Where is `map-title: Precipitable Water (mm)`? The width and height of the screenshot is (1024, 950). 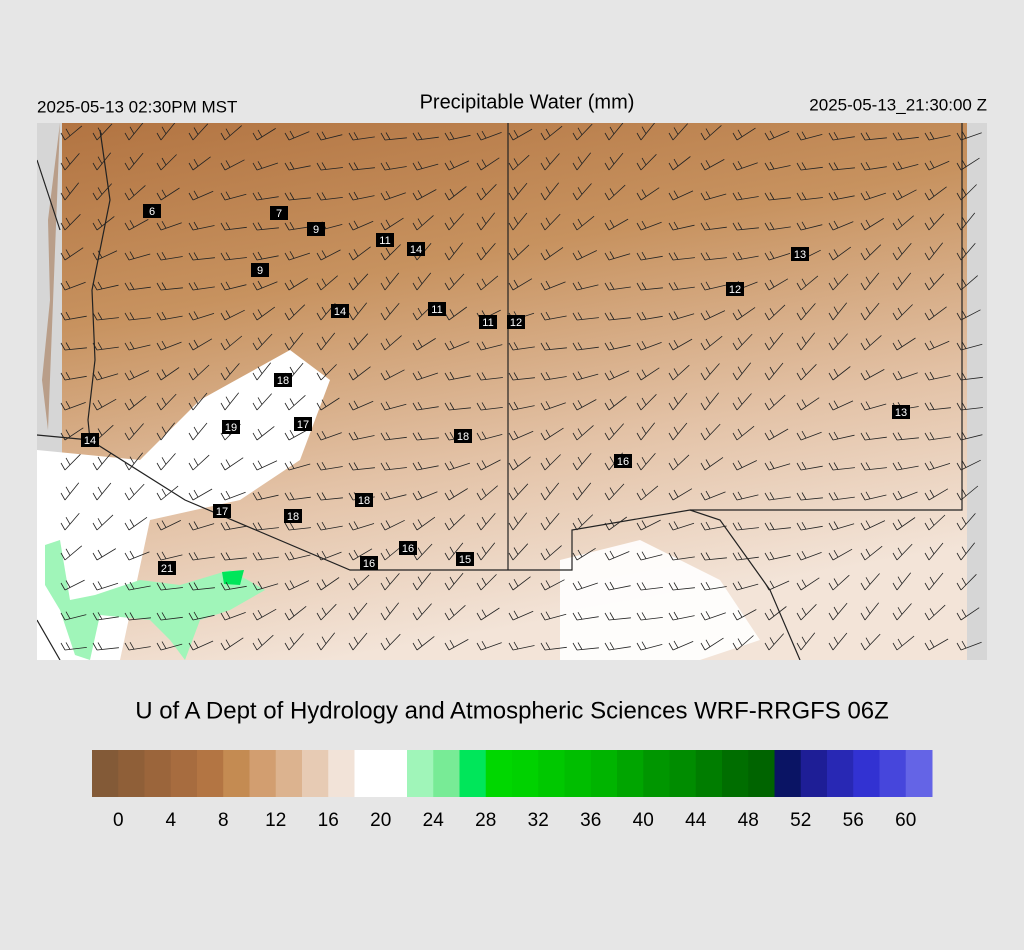
map-title: Precipitable Water (mm) is located at coordinates (527, 102).